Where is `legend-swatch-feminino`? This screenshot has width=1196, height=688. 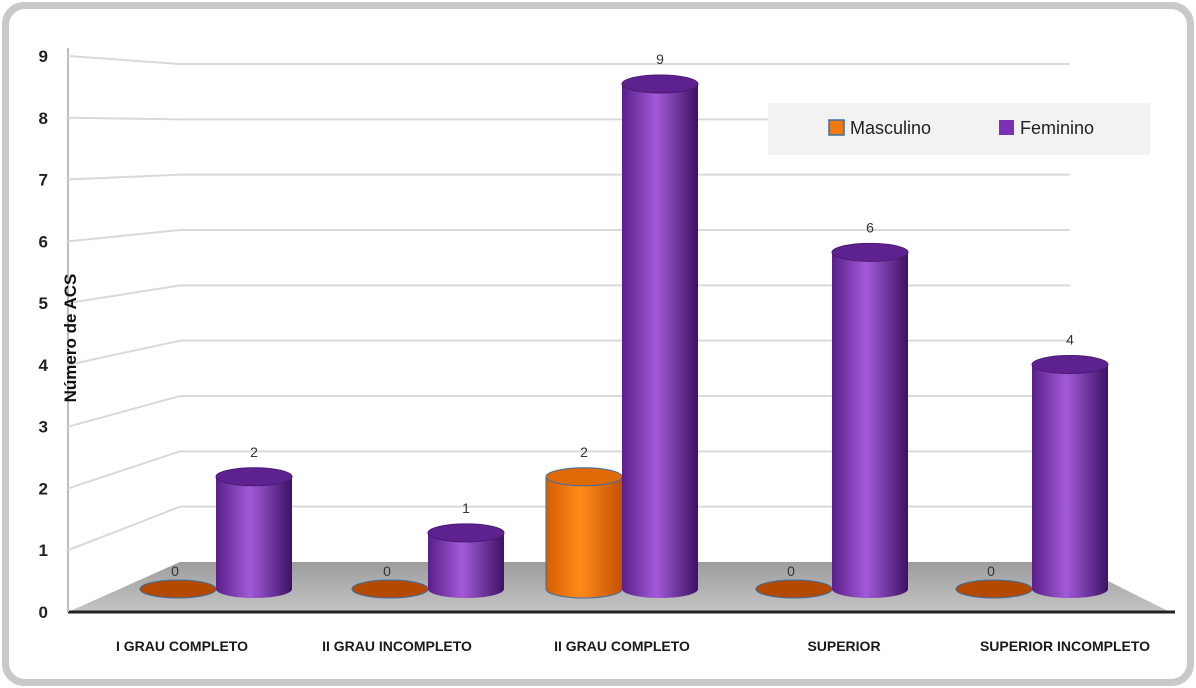 legend-swatch-feminino is located at coordinates (1006, 127).